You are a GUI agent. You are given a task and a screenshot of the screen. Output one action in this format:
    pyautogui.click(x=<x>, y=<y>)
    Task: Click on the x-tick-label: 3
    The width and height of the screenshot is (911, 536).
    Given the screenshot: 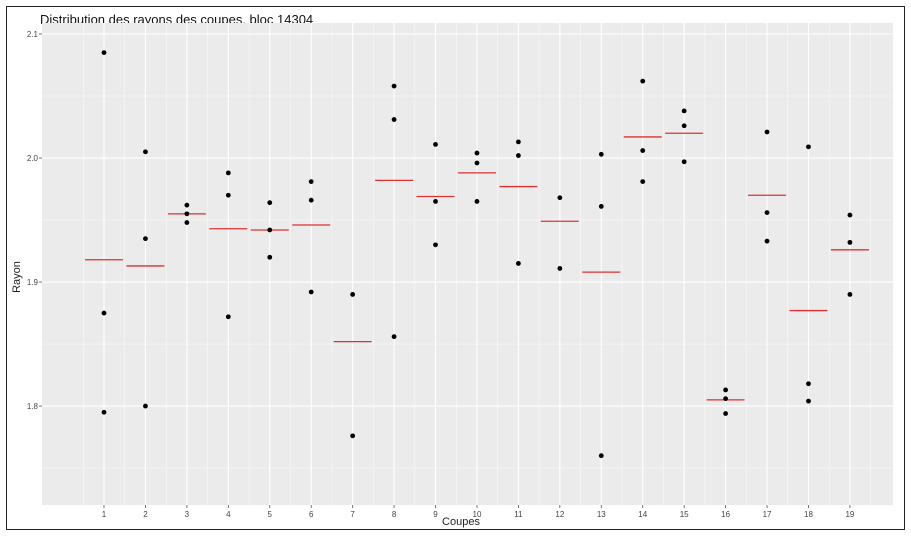 What is the action you would take?
    pyautogui.click(x=187, y=514)
    